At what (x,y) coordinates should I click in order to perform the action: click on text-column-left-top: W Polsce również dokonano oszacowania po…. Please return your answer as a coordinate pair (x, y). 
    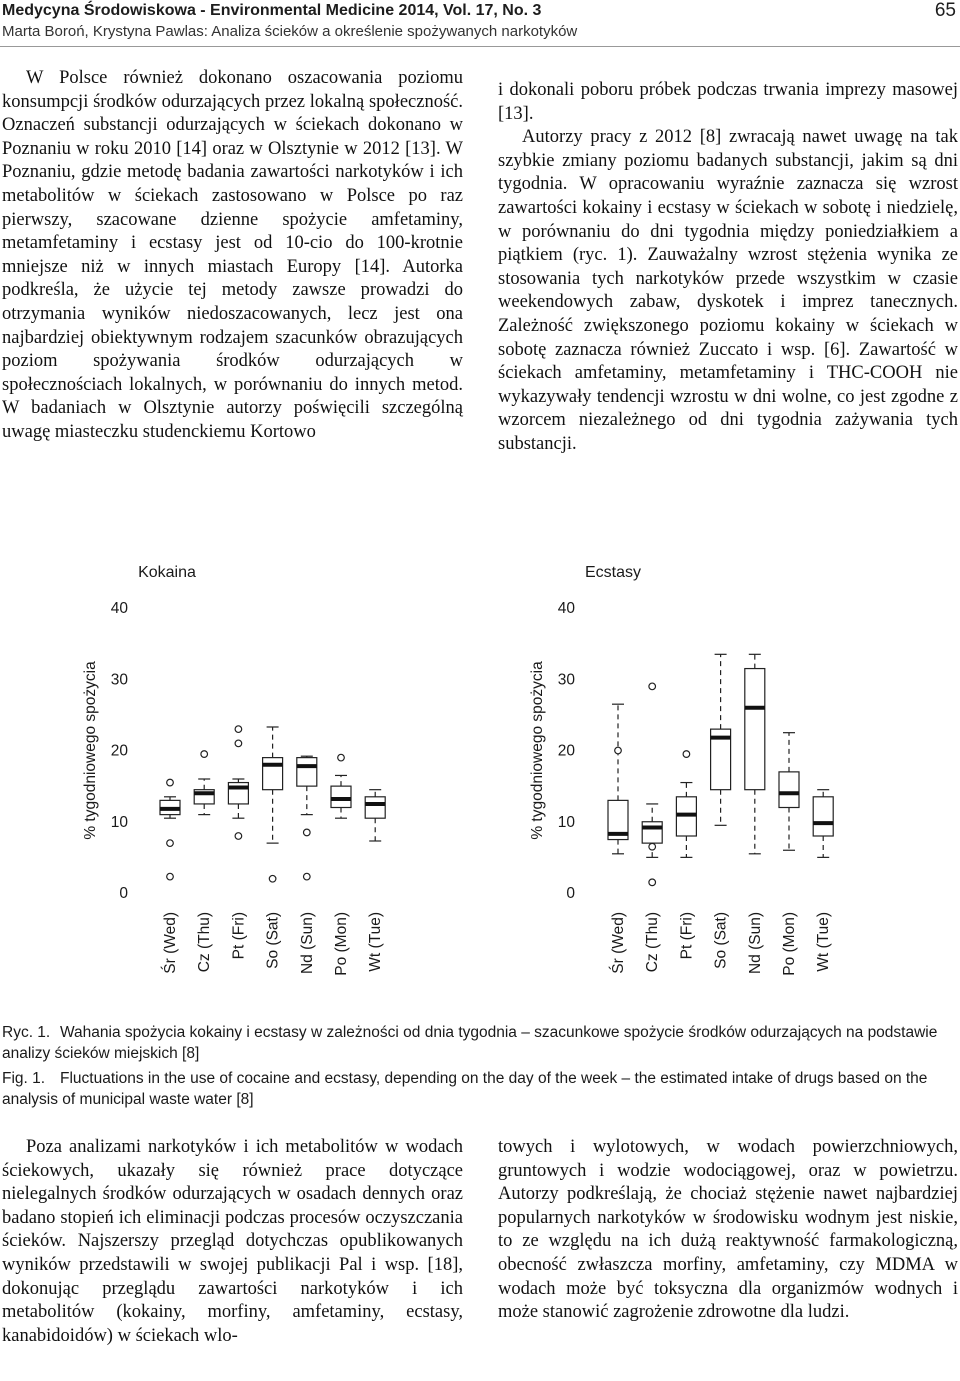
    Looking at the image, I should click on (232, 256).